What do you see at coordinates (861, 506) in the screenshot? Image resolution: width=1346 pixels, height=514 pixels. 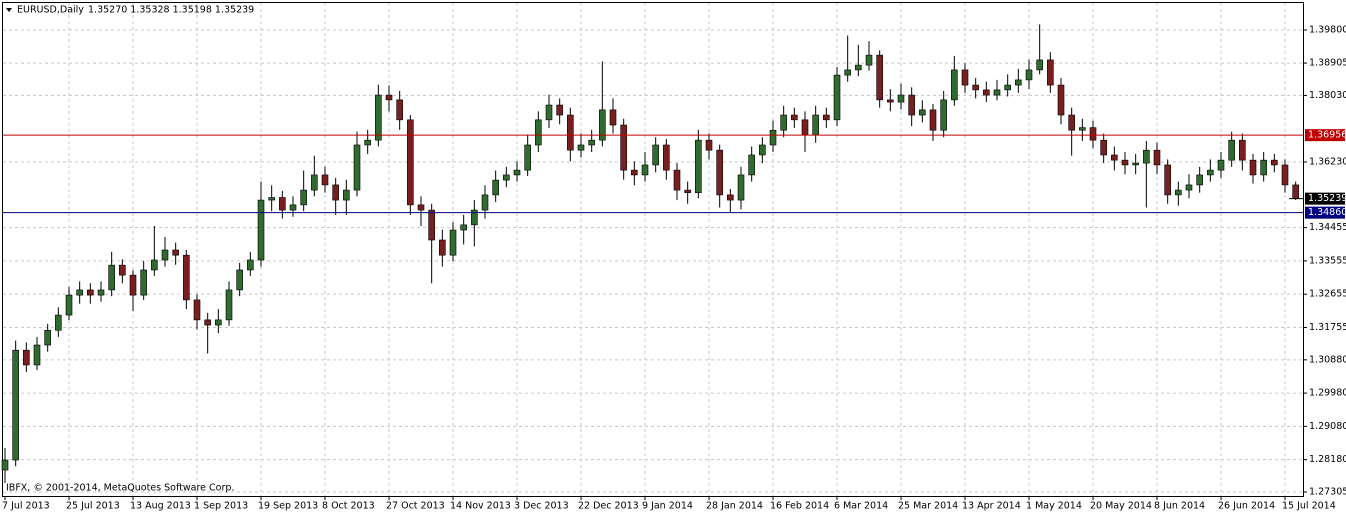 I see `x-tick-label: 6 Mar 2014` at bounding box center [861, 506].